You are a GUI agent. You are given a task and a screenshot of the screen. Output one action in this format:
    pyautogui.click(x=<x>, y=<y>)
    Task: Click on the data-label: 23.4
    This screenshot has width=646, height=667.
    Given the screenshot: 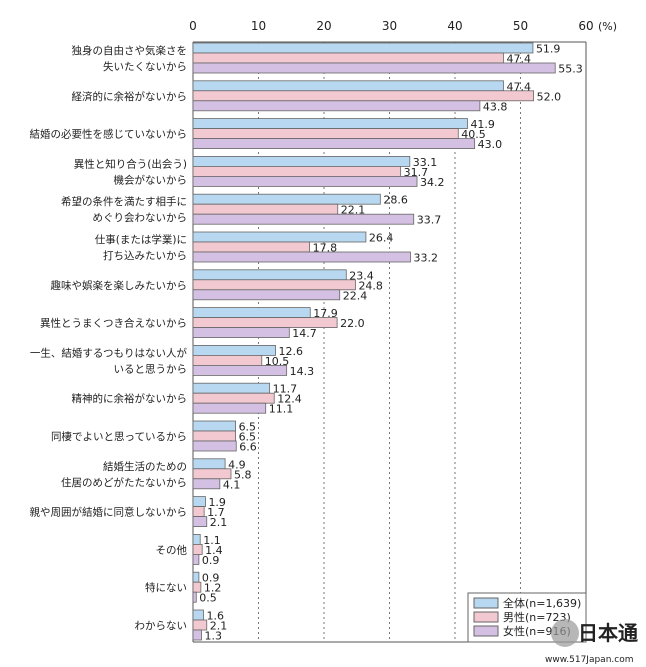 What is the action you would take?
    pyautogui.click(x=361, y=275)
    